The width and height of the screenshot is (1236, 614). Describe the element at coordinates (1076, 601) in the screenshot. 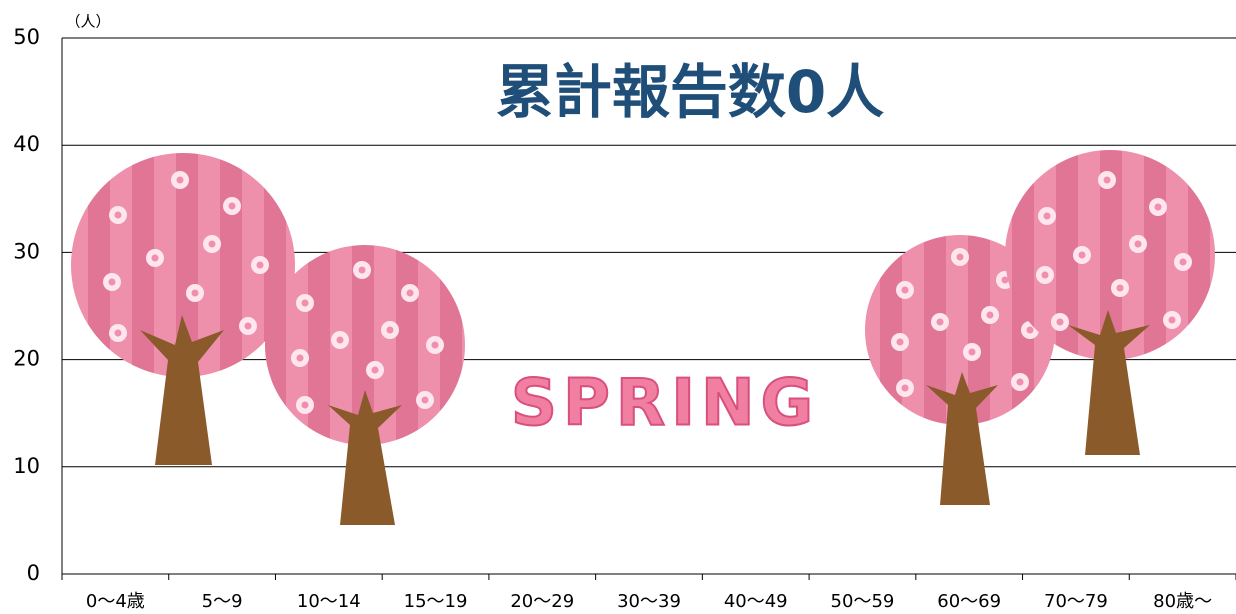

I see `x-tick-label: 70～79` at that location.